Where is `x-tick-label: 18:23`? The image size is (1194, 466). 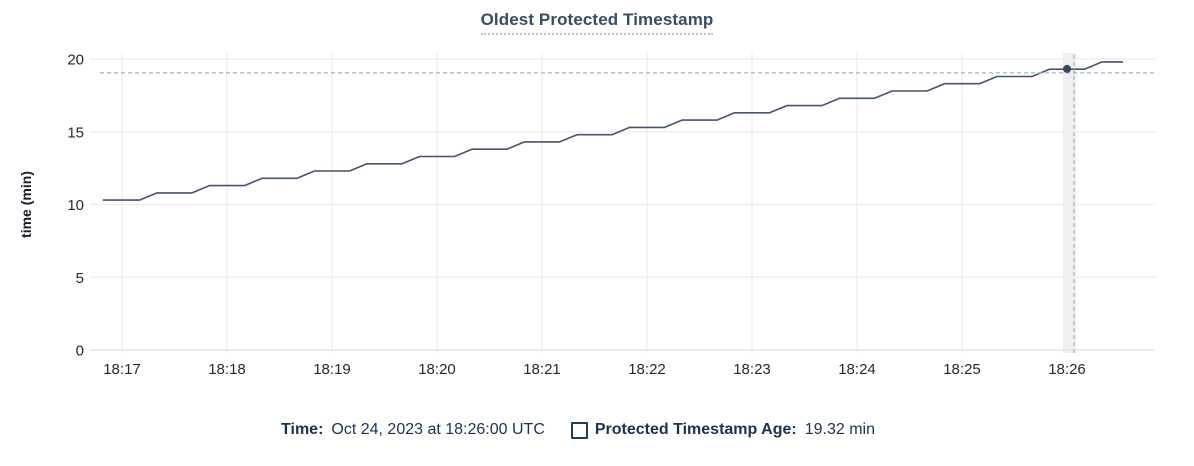
x-tick-label: 18:23 is located at coordinates (752, 369).